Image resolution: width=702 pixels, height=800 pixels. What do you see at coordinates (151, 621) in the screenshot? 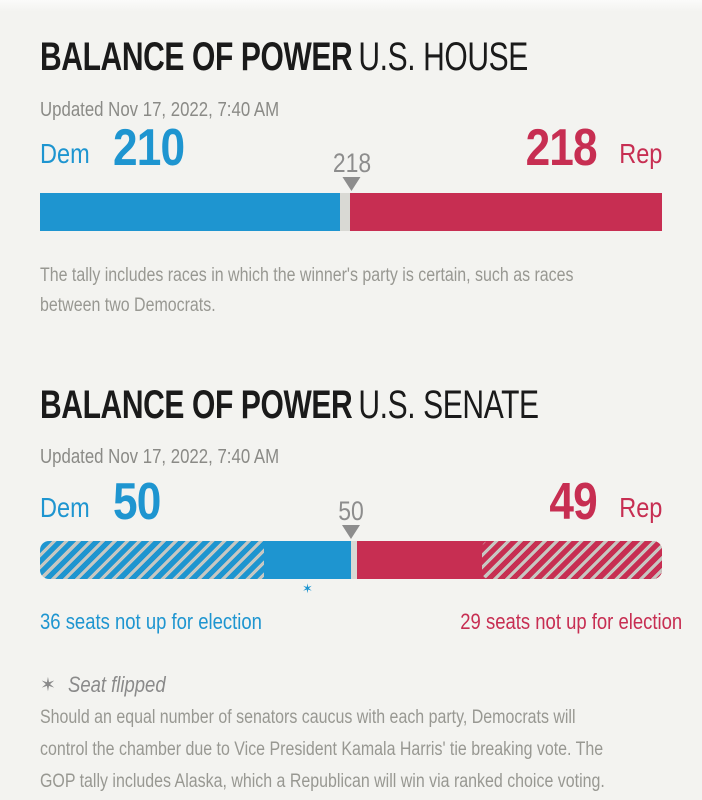
I see `dem-seats-not-up-label: 36 seats not up for election` at bounding box center [151, 621].